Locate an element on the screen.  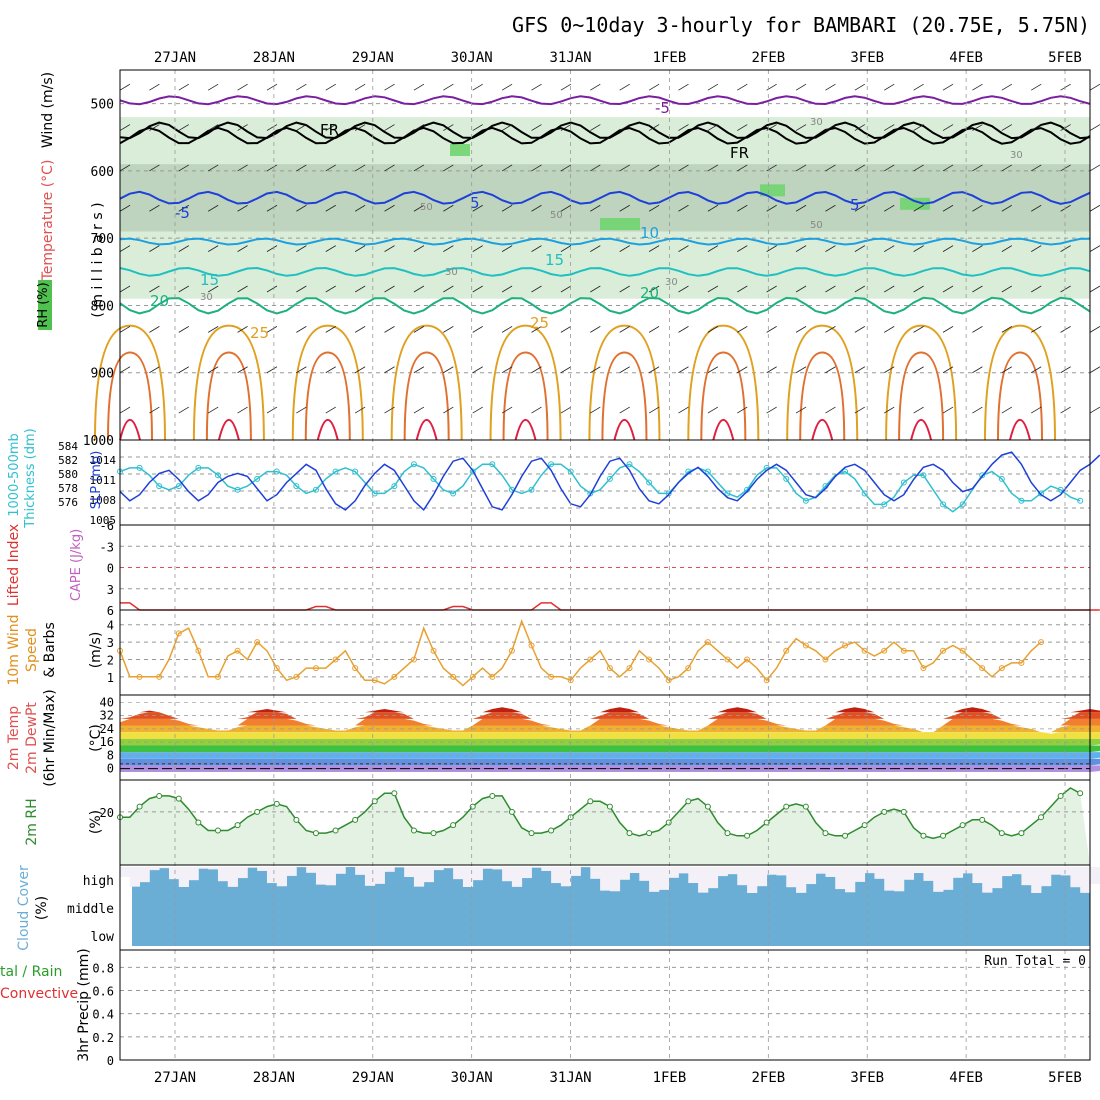
contour-label: 20 is located at coordinates (649, 293).